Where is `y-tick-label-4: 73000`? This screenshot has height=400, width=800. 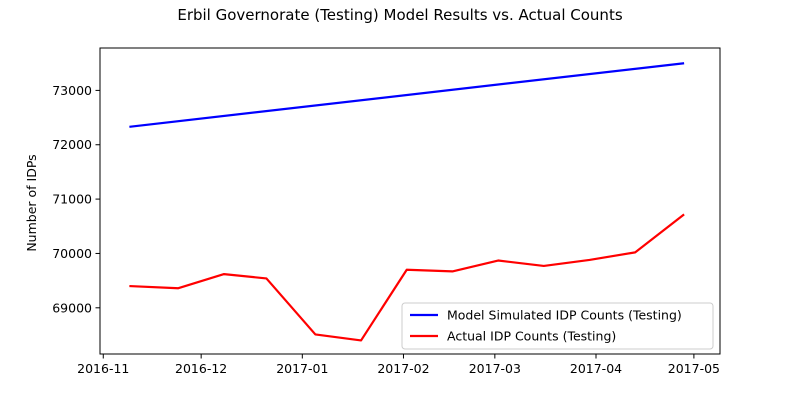 y-tick-label-4: 73000 is located at coordinates (72, 90).